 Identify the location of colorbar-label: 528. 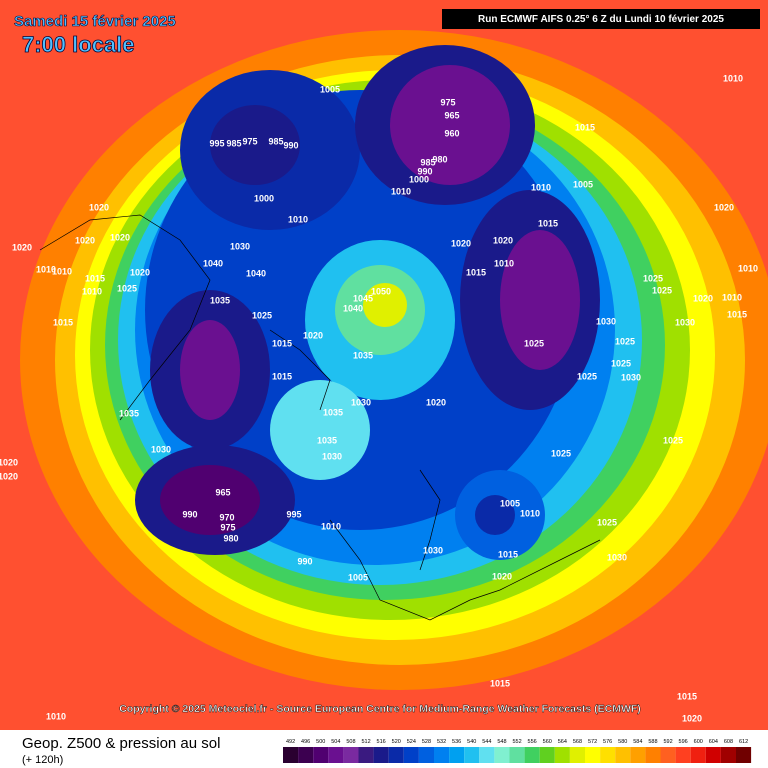
(426, 742).